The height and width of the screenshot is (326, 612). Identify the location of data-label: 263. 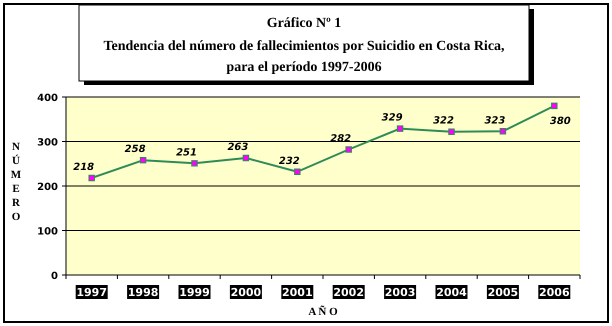
(237, 147).